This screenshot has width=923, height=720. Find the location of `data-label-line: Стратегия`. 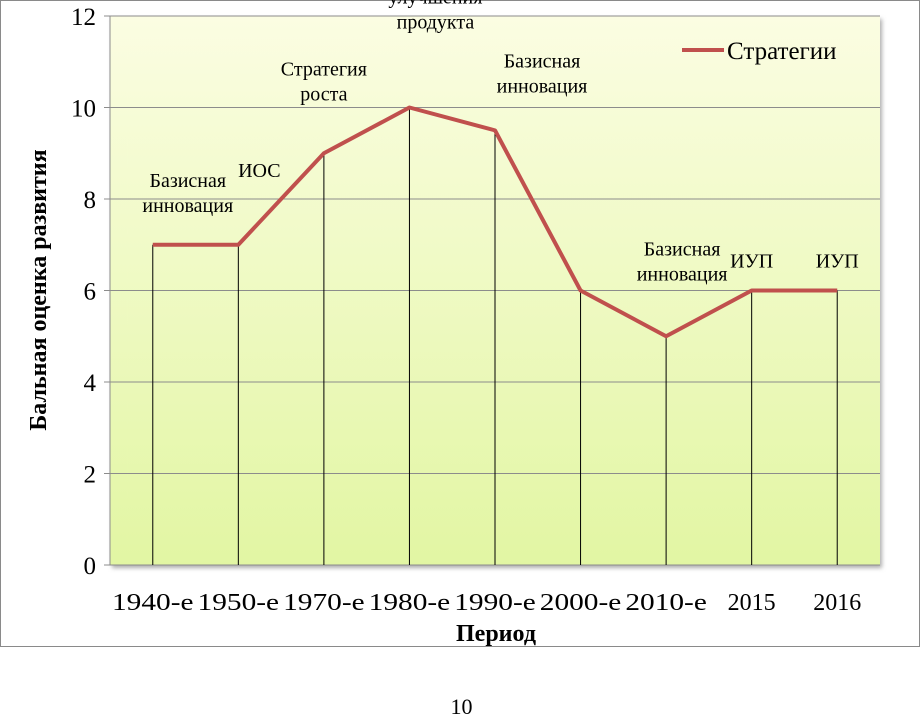

data-label-line: Стратегия is located at coordinates (324, 69).